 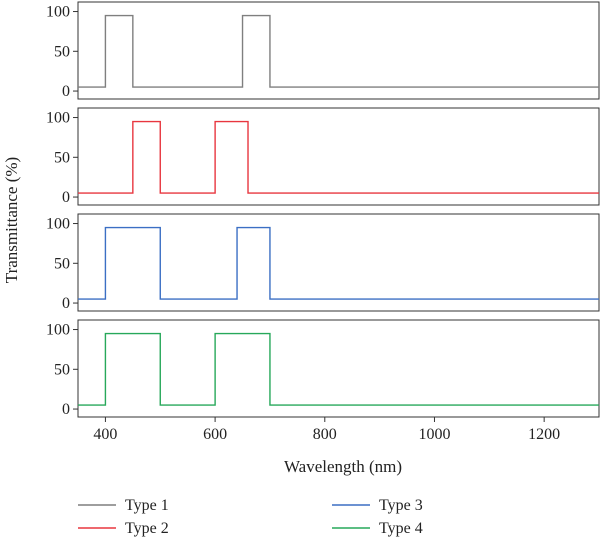 I want to click on legend-label: Type 1, so click(x=147, y=505).